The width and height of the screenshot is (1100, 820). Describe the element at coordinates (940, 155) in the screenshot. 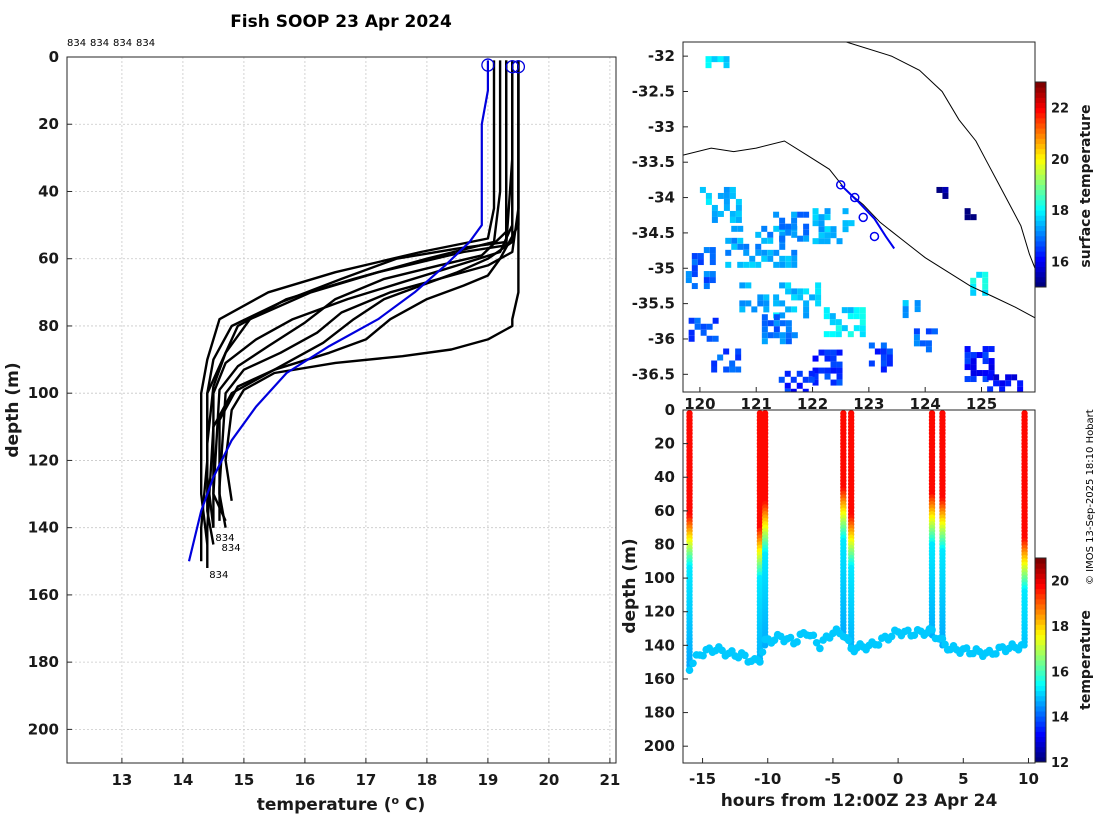

I see `coastline-line` at that location.